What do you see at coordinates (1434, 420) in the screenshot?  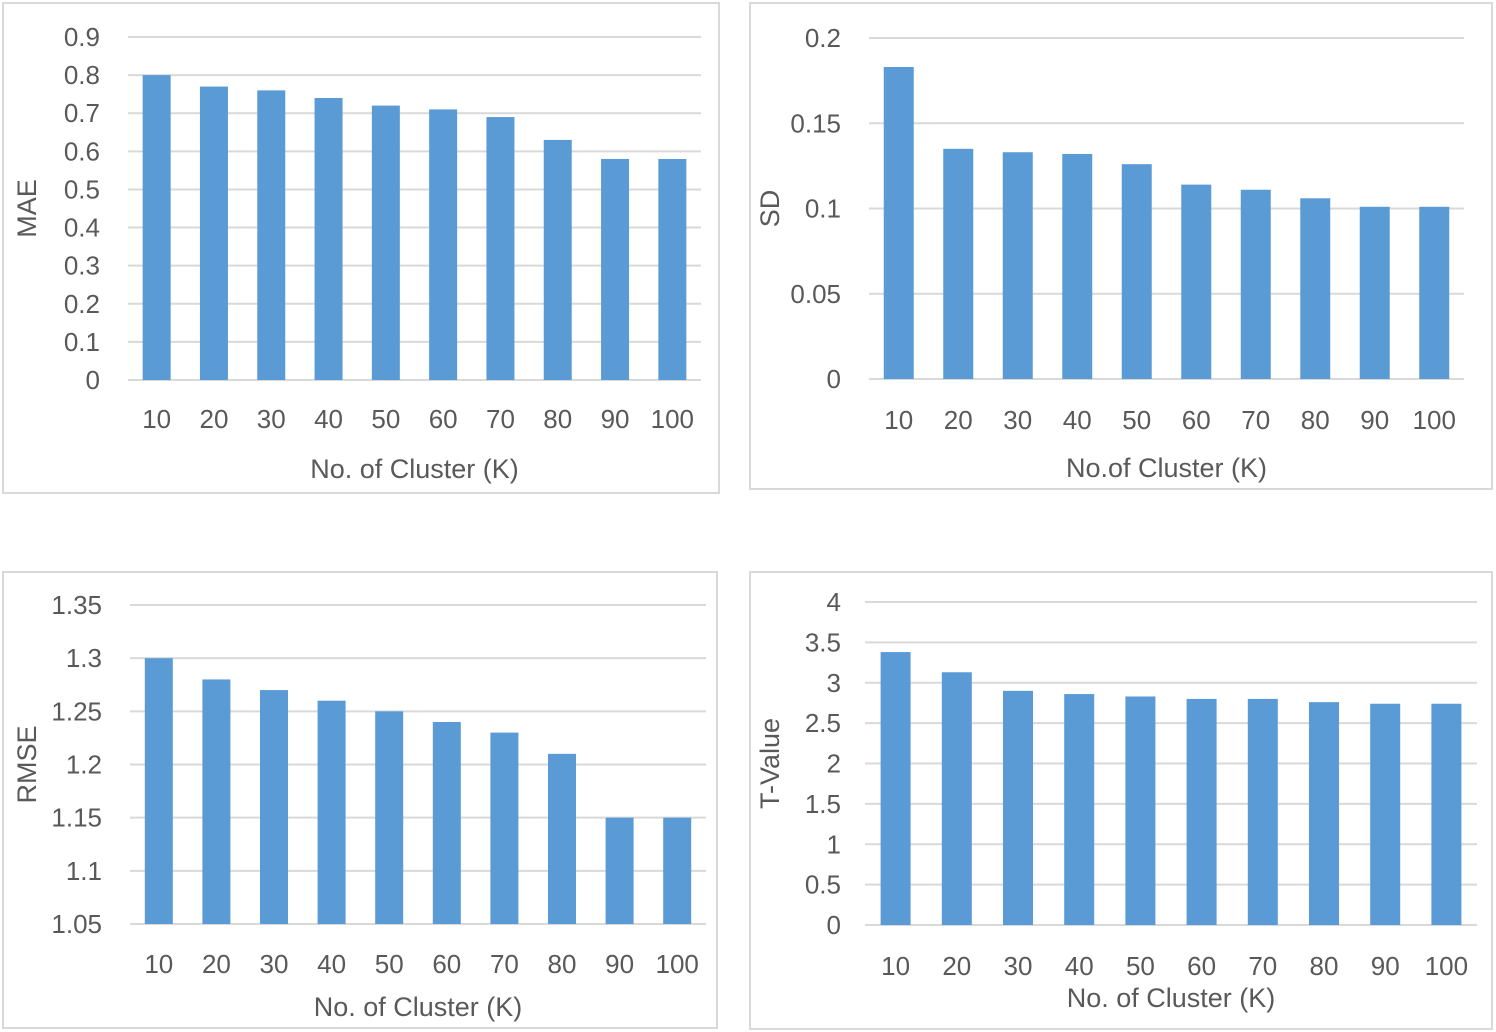 I see `sd-x-tick-label: 100` at bounding box center [1434, 420].